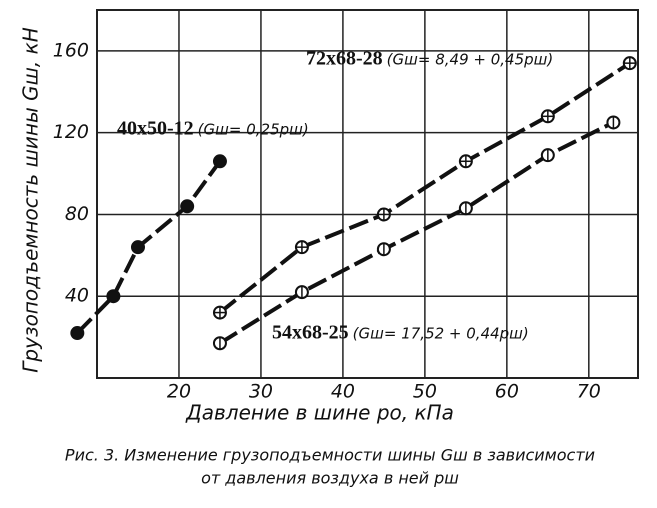  Describe the element at coordinates (31, 199) in the screenshot. I see `y-axis-title: Грузоподъемность шины Gш, кН` at that location.